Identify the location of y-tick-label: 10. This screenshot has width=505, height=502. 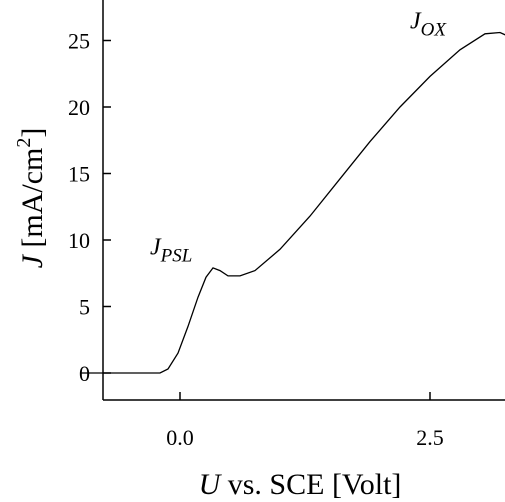
(79, 240).